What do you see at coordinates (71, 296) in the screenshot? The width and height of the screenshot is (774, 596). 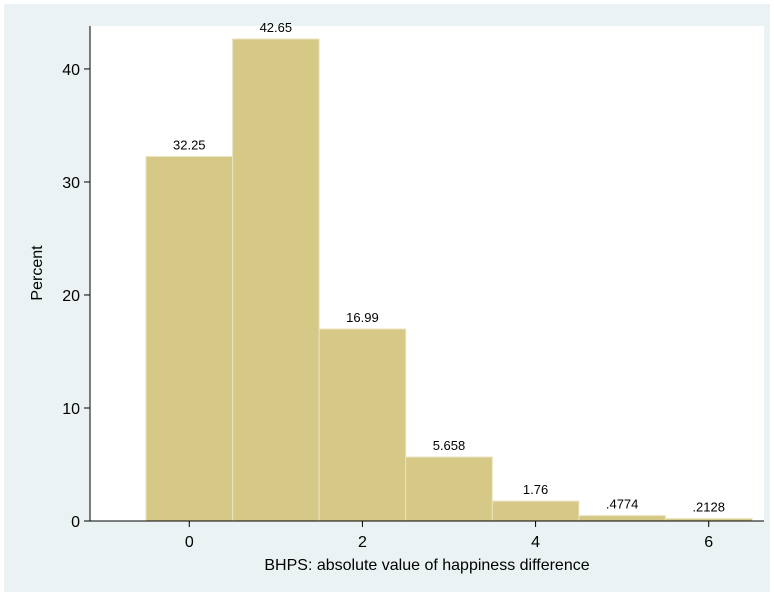 I see `y-tick-label: 20` at bounding box center [71, 296].